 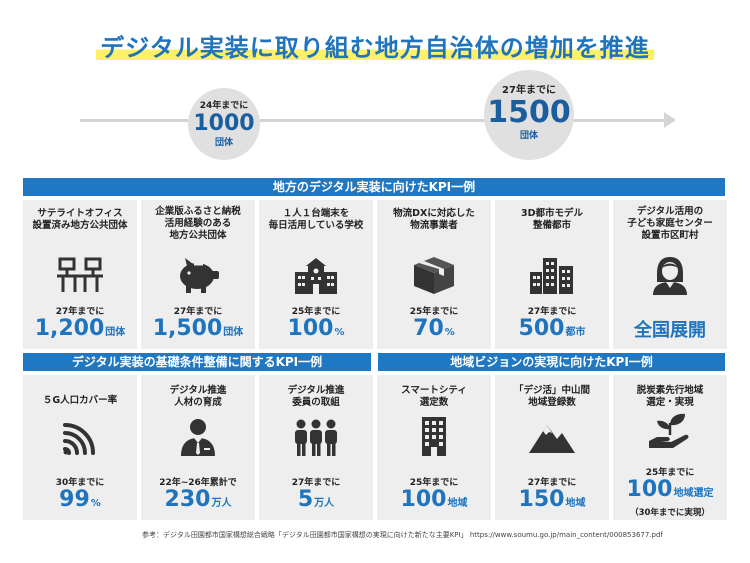 What do you see at coordinates (434, 436) in the screenshot?
I see `skyscraper-icon` at bounding box center [434, 436].